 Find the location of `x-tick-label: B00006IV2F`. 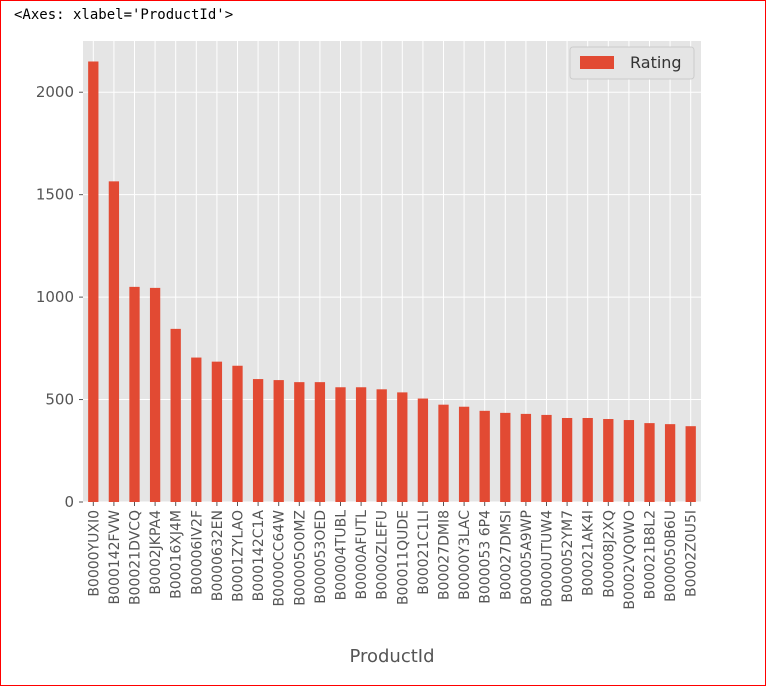

x-tick-label: B00006IV2F is located at coordinates (197, 552).